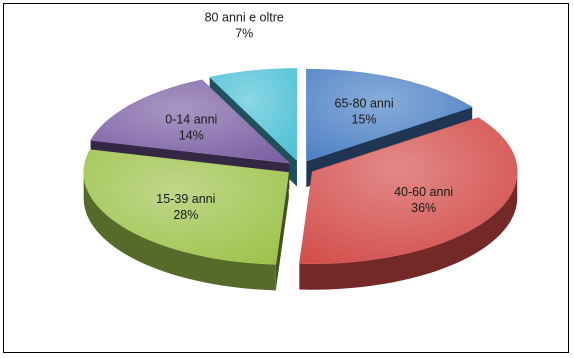 The width and height of the screenshot is (574, 358). Describe the element at coordinates (364, 111) in the screenshot. I see `slice-label: 65-80 anni 15%` at that location.